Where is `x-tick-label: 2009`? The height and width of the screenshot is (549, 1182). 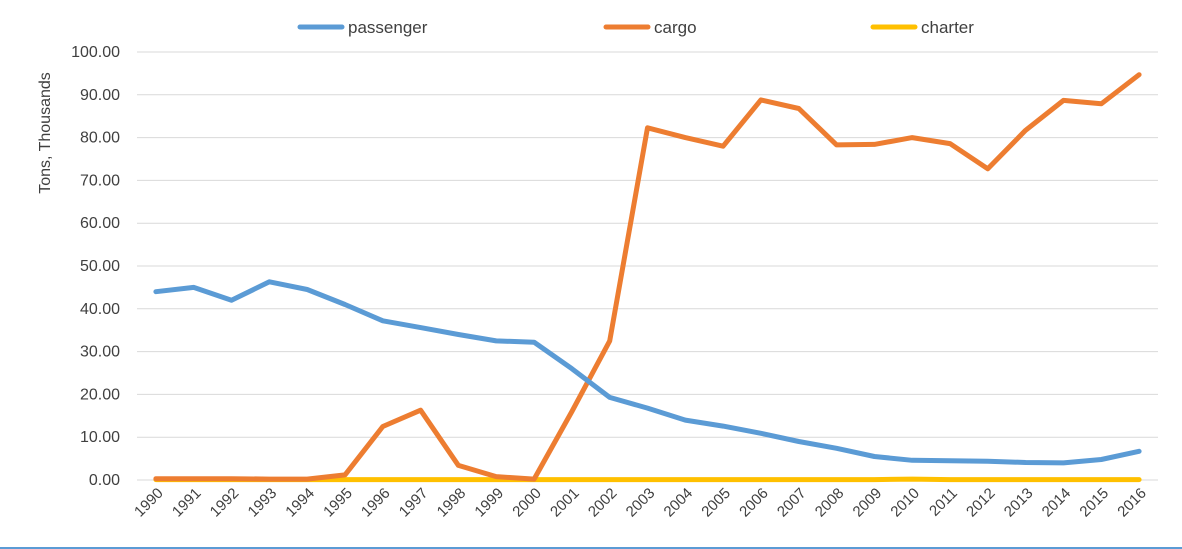
x-tick-label: 2009 is located at coordinates (868, 503).